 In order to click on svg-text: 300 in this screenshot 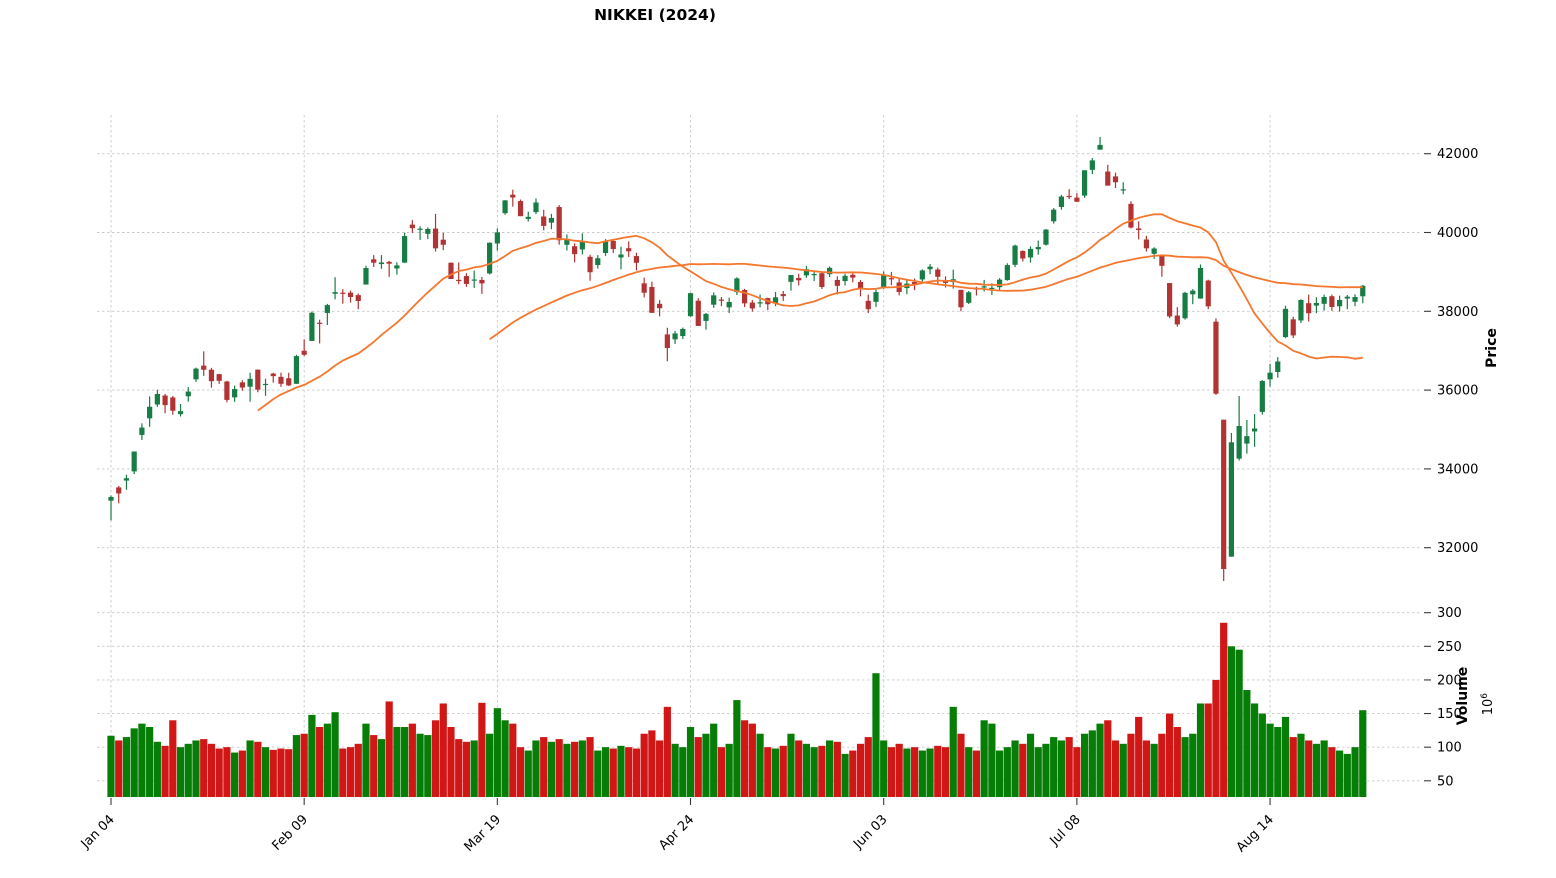, I will do `click(1449, 613)`.